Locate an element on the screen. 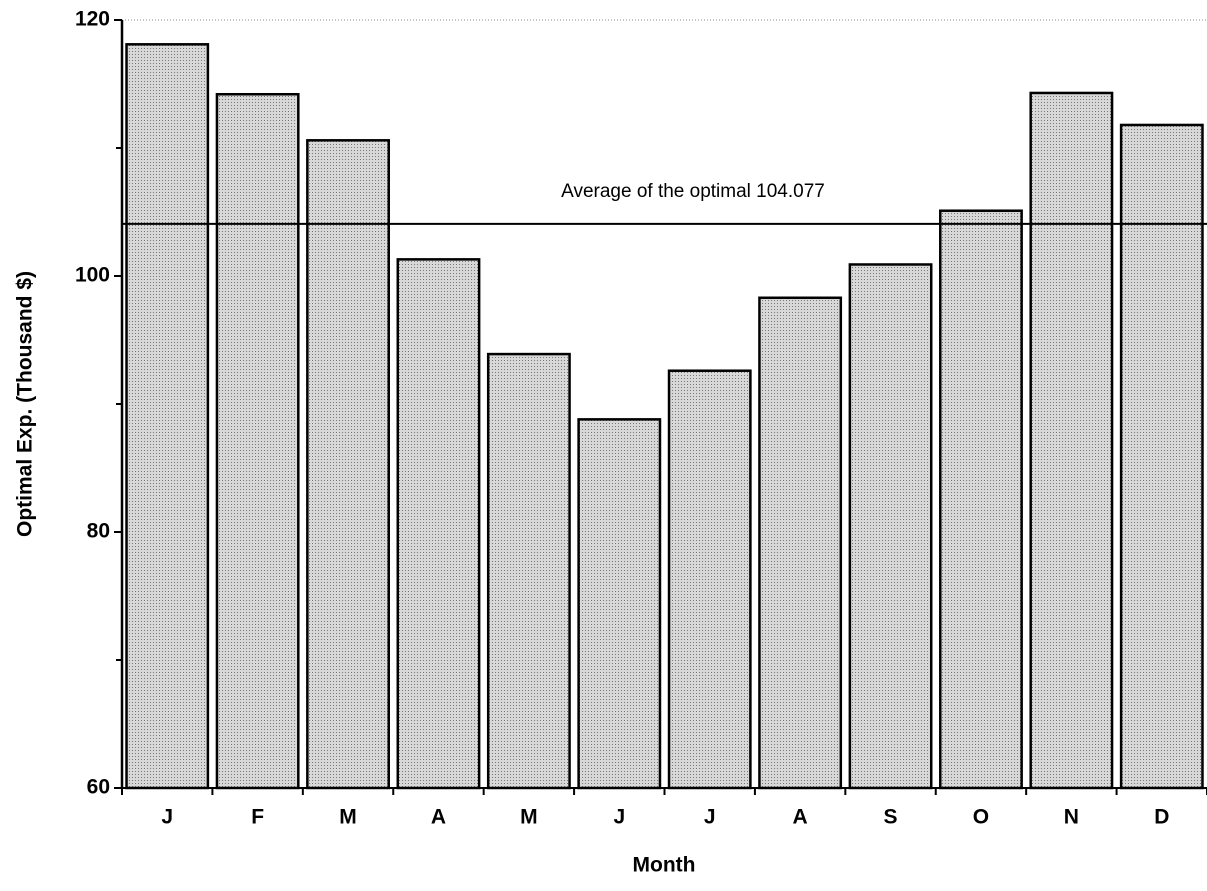  y-tick-label: 80 is located at coordinates (98, 531).